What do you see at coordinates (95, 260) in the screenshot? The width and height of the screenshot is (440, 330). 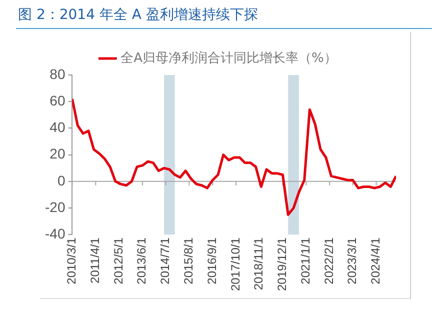 I see `x-tick-label: 2011/4/1` at bounding box center [95, 260].